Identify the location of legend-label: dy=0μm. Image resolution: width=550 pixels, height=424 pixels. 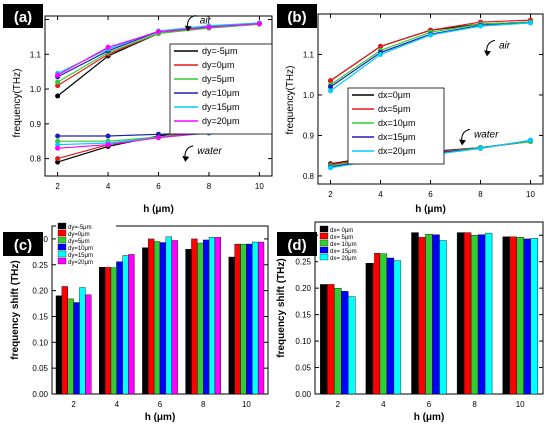
(79, 235).